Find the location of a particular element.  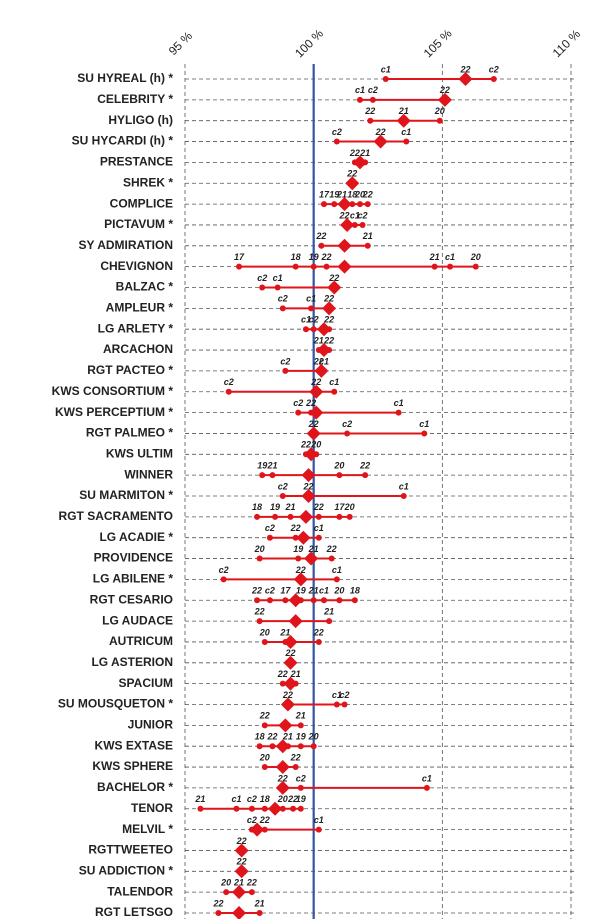

row-label: MELVIL * is located at coordinates (147, 829).